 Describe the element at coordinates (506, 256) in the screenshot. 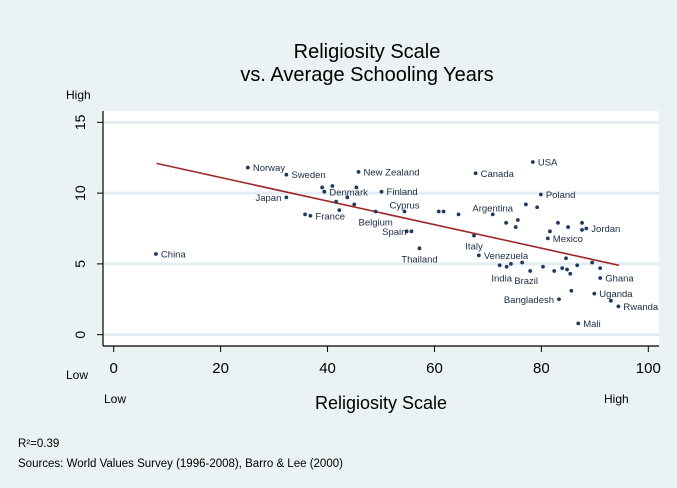

I see `point-label: Venezuela` at that location.